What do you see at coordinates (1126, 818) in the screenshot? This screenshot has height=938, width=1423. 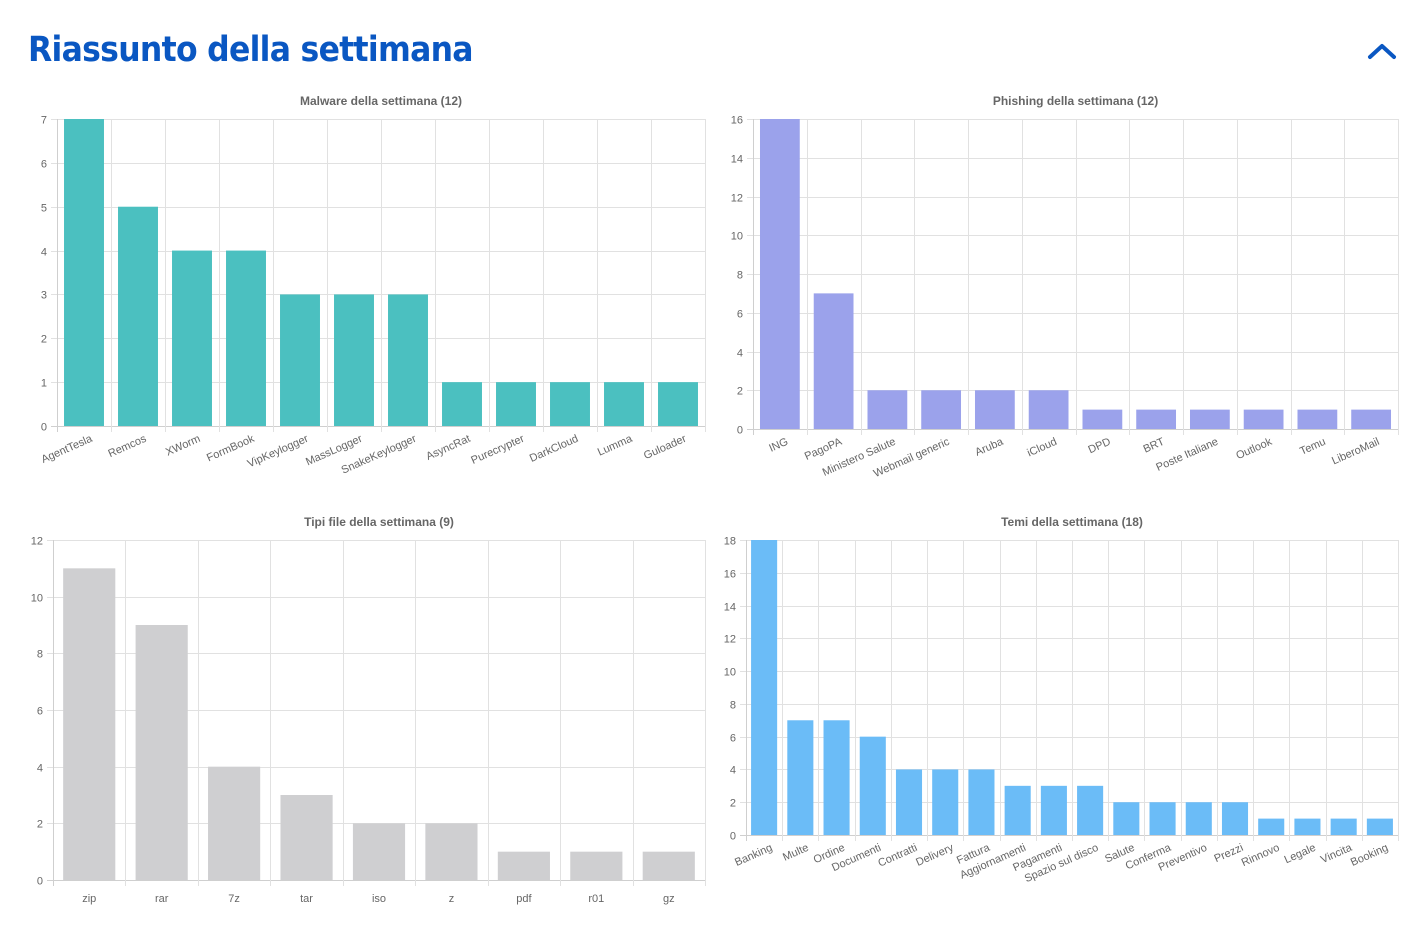 I see `bar-salute` at bounding box center [1126, 818].